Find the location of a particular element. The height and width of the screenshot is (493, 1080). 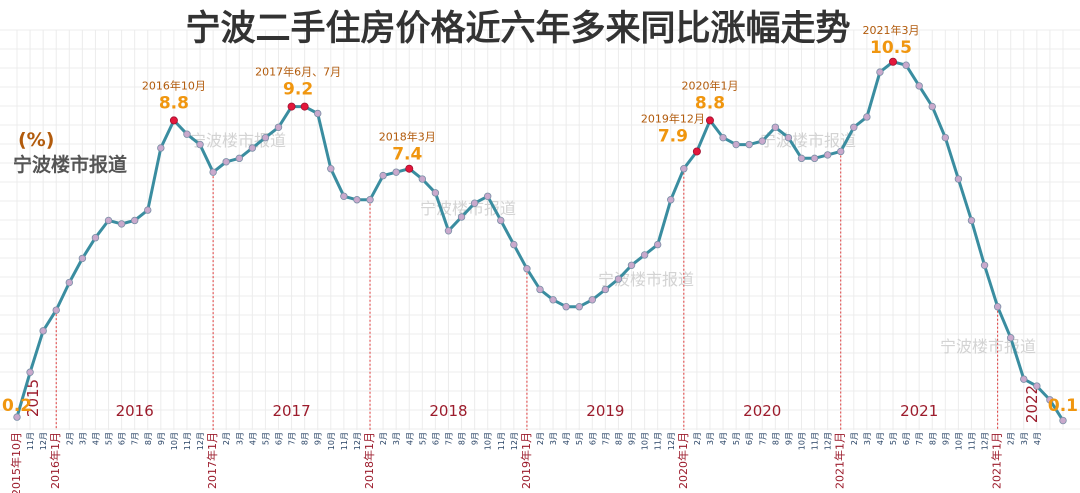

annotation-value: 7.4 is located at coordinates (407, 155).